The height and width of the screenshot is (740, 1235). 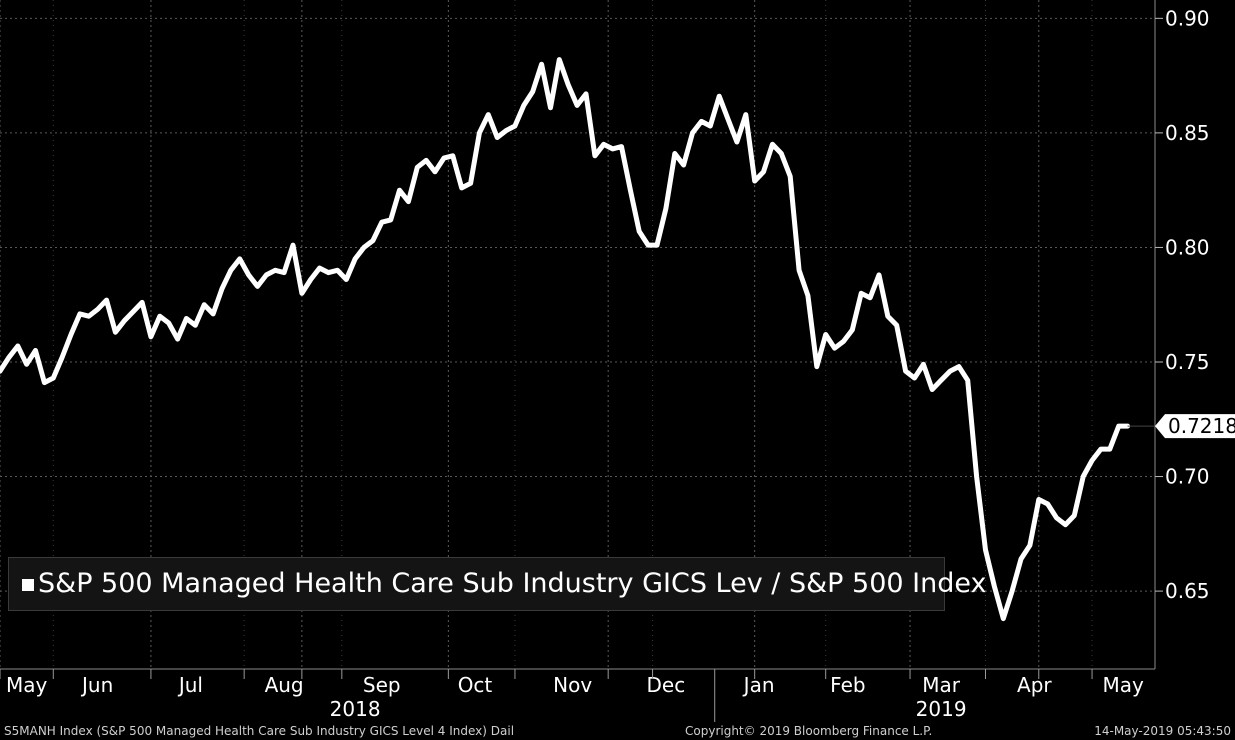 I want to click on year-label: 2019, so click(x=941, y=709).